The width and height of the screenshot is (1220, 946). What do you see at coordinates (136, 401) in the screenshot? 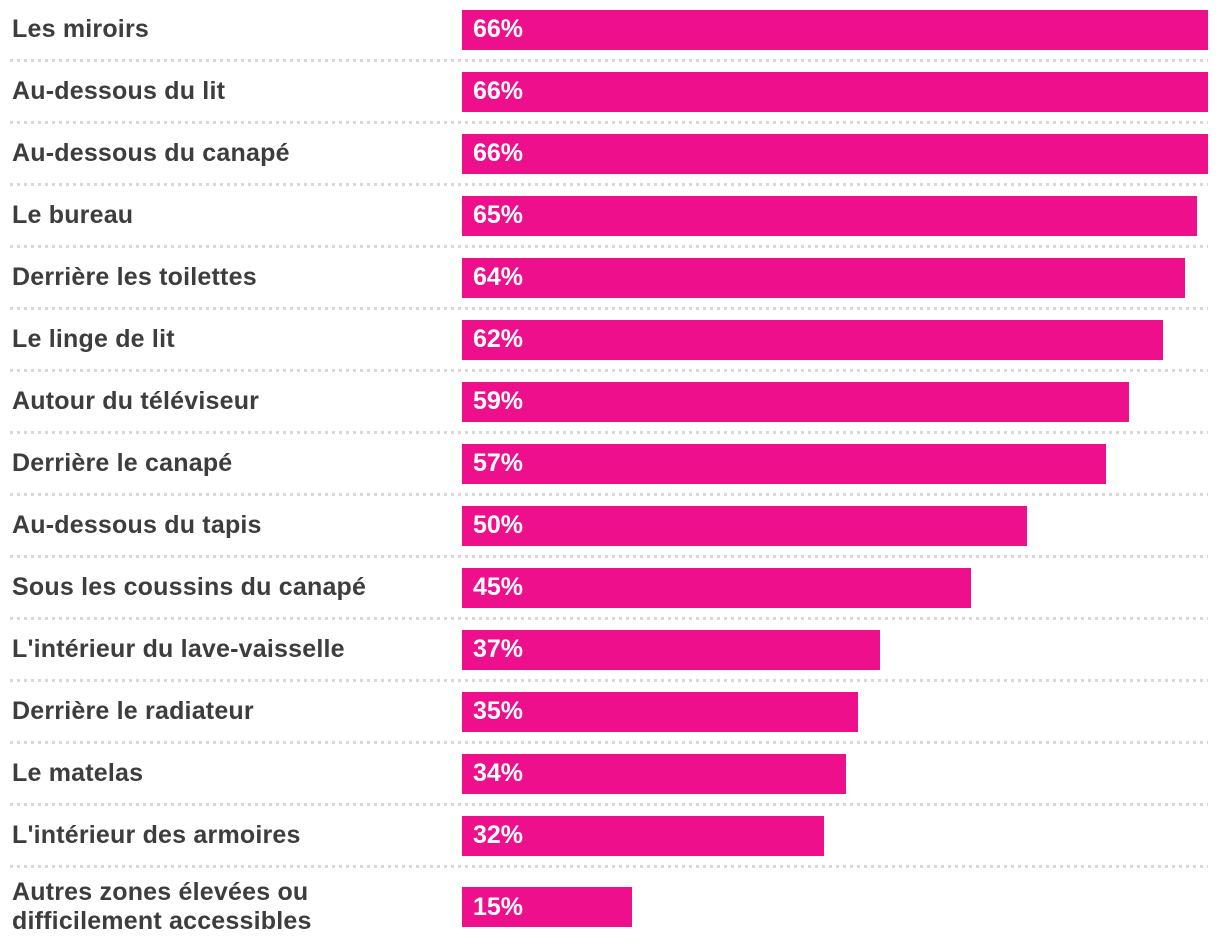
I see `category-label: Autour du téléviseur` at bounding box center [136, 401].